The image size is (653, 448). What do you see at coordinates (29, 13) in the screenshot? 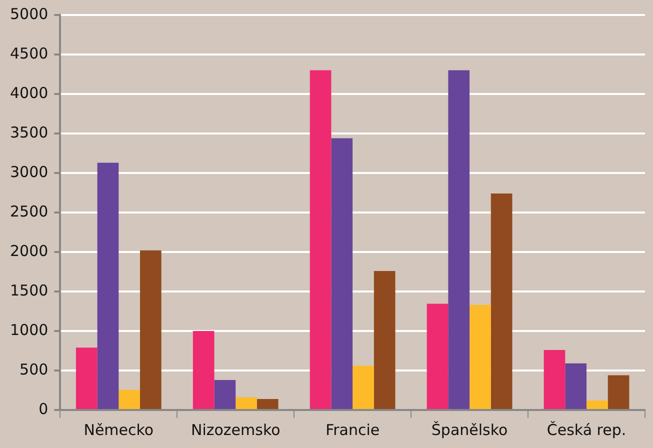
I see `y-tick-label: 5000` at bounding box center [29, 13].